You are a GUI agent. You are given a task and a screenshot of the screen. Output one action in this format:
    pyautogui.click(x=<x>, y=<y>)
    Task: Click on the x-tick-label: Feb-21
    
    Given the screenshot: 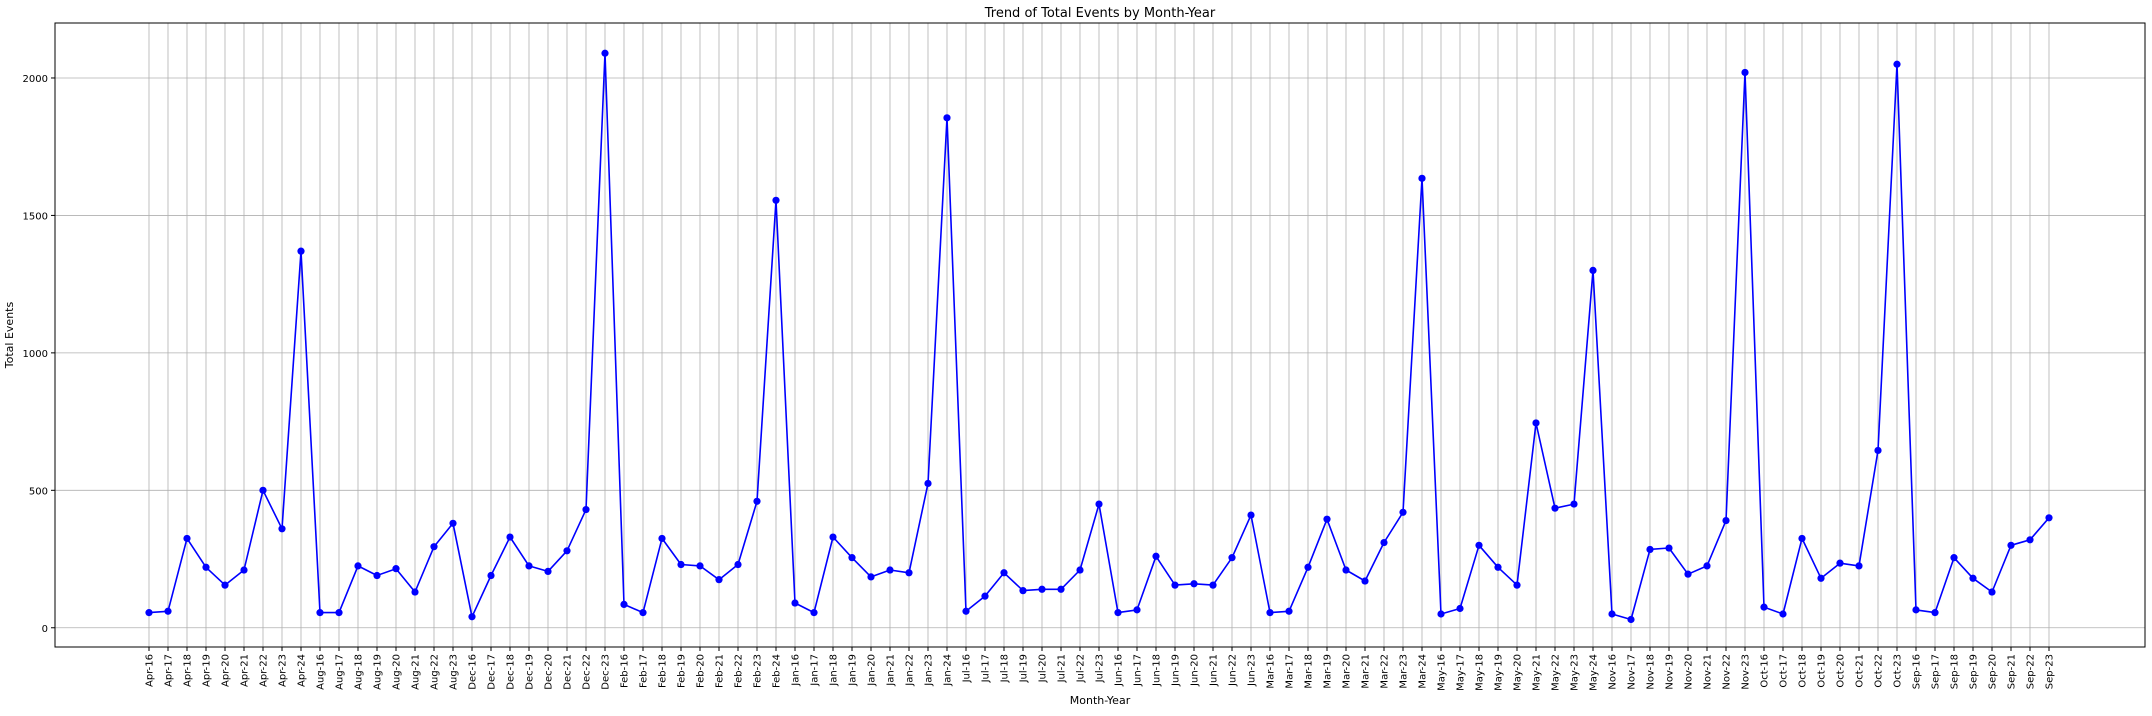 What is the action you would take?
    pyautogui.click(x=720, y=671)
    